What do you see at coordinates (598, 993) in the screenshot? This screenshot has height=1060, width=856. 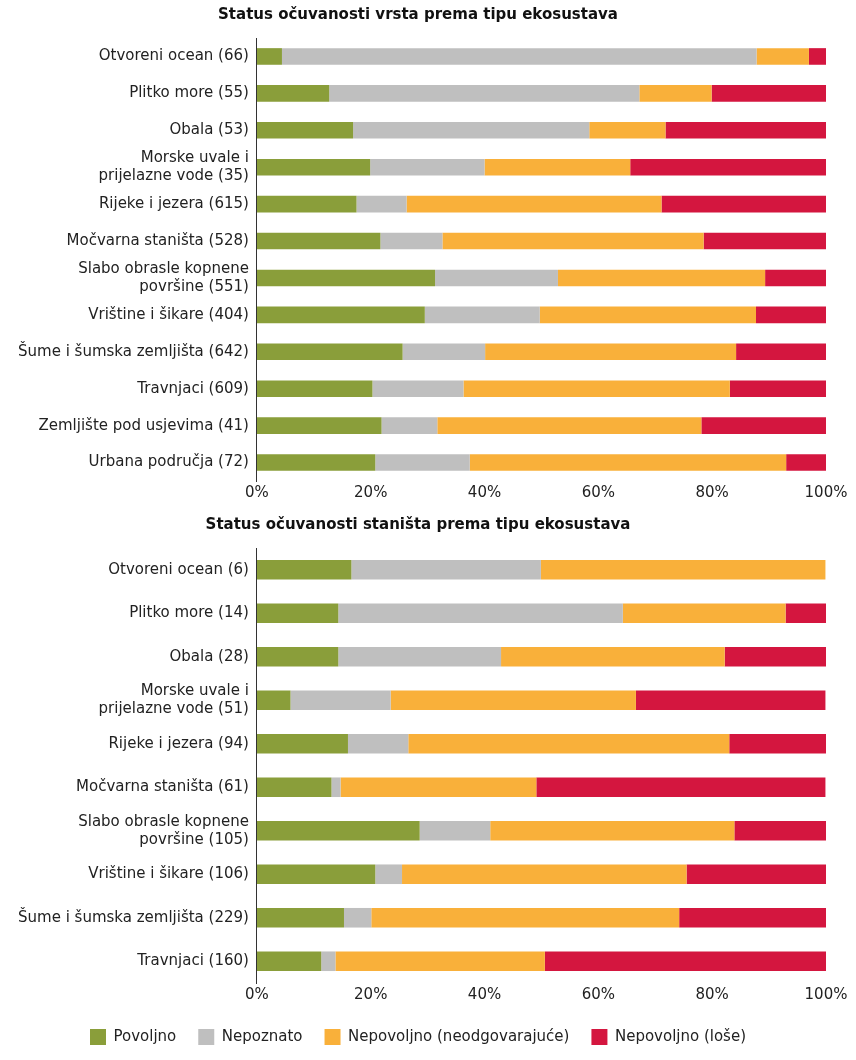 I see `x-tick-label: 60%` at bounding box center [598, 993].